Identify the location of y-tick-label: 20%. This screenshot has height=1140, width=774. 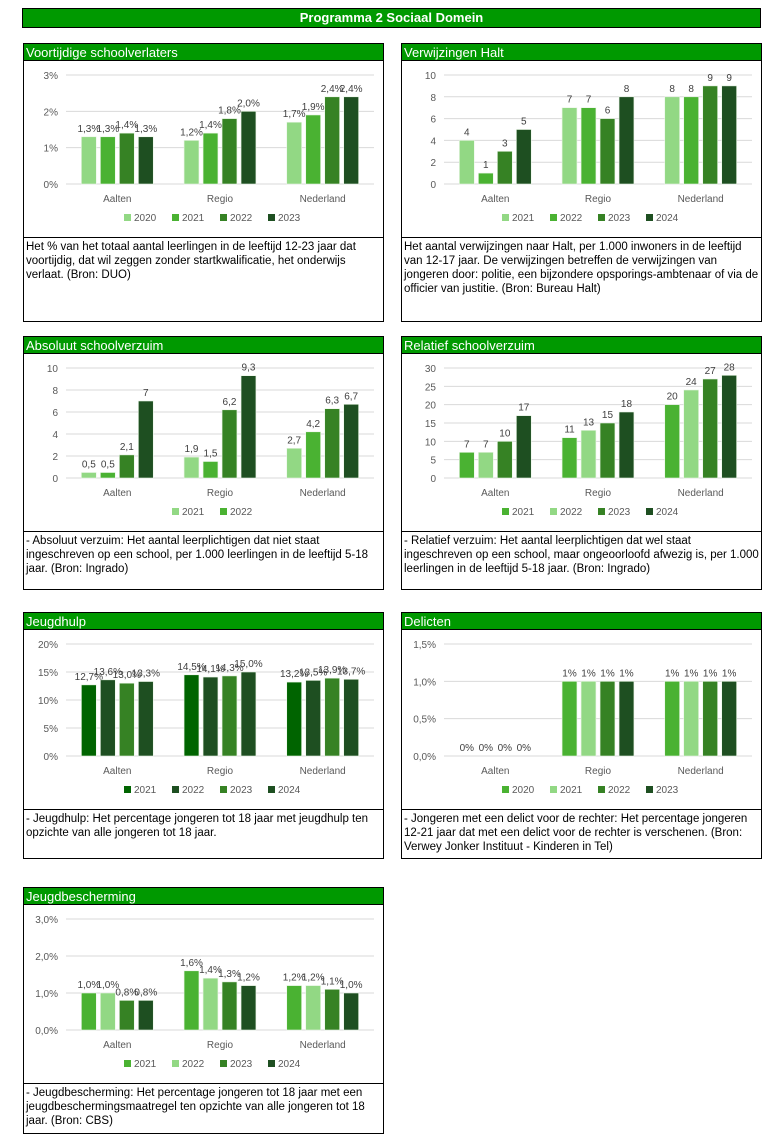
(48, 645).